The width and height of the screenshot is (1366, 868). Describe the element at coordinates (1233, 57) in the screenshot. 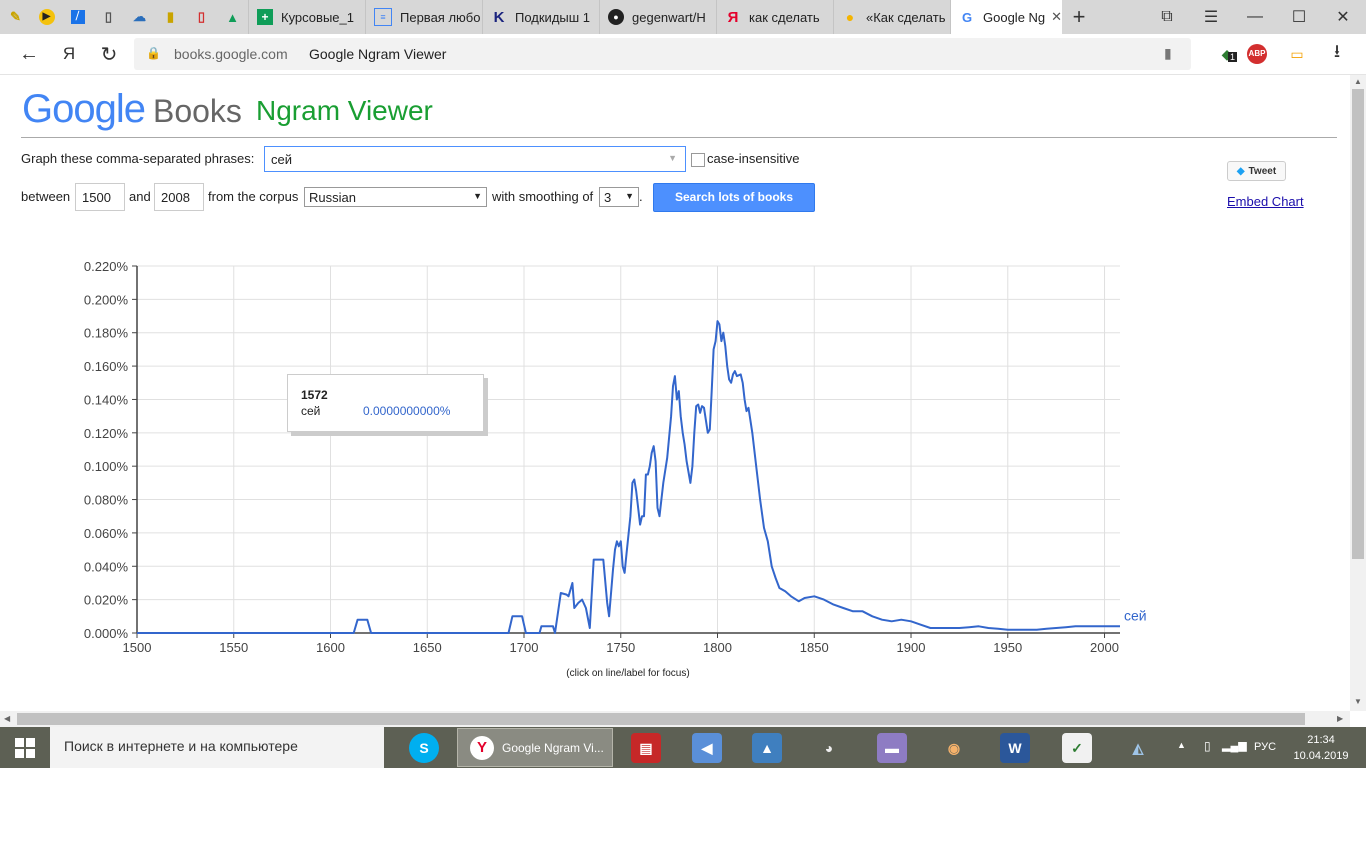

I see `extension-badge: 1` at that location.